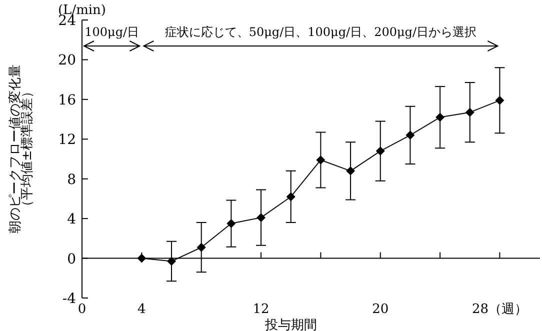 The height and width of the screenshot is (331, 542). What do you see at coordinates (71, 259) in the screenshot?
I see `y-tick-label: 0` at bounding box center [71, 259].